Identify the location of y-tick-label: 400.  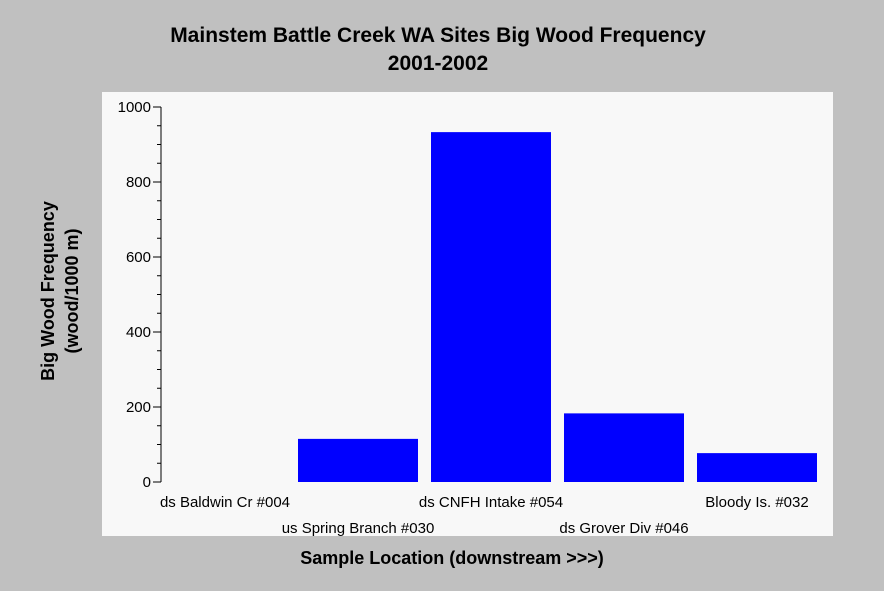
(138, 332).